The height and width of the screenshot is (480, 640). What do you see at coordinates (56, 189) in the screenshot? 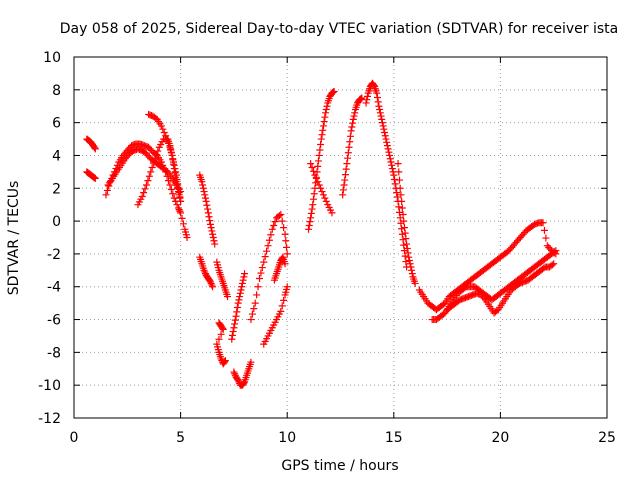
I see `y-tick-label: 2` at bounding box center [56, 189].